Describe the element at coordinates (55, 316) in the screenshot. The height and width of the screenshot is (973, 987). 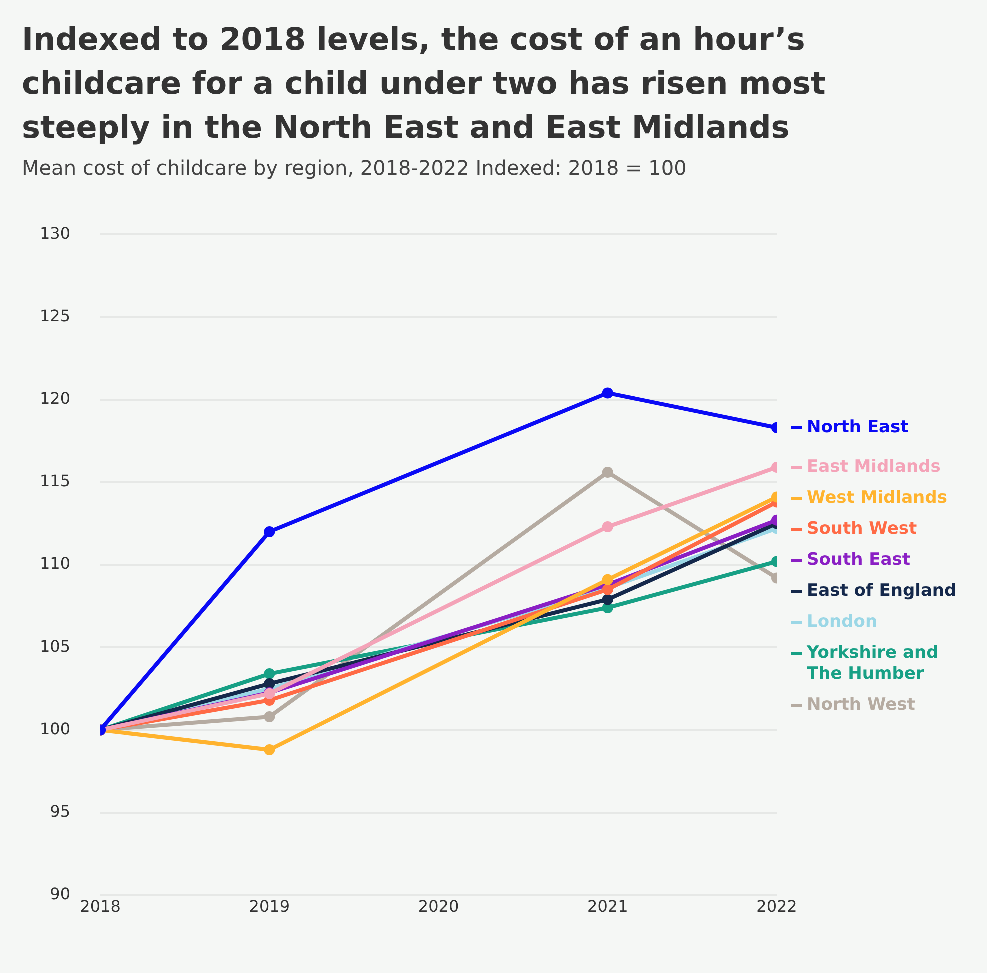
I see `y-tick-label: 125` at that location.